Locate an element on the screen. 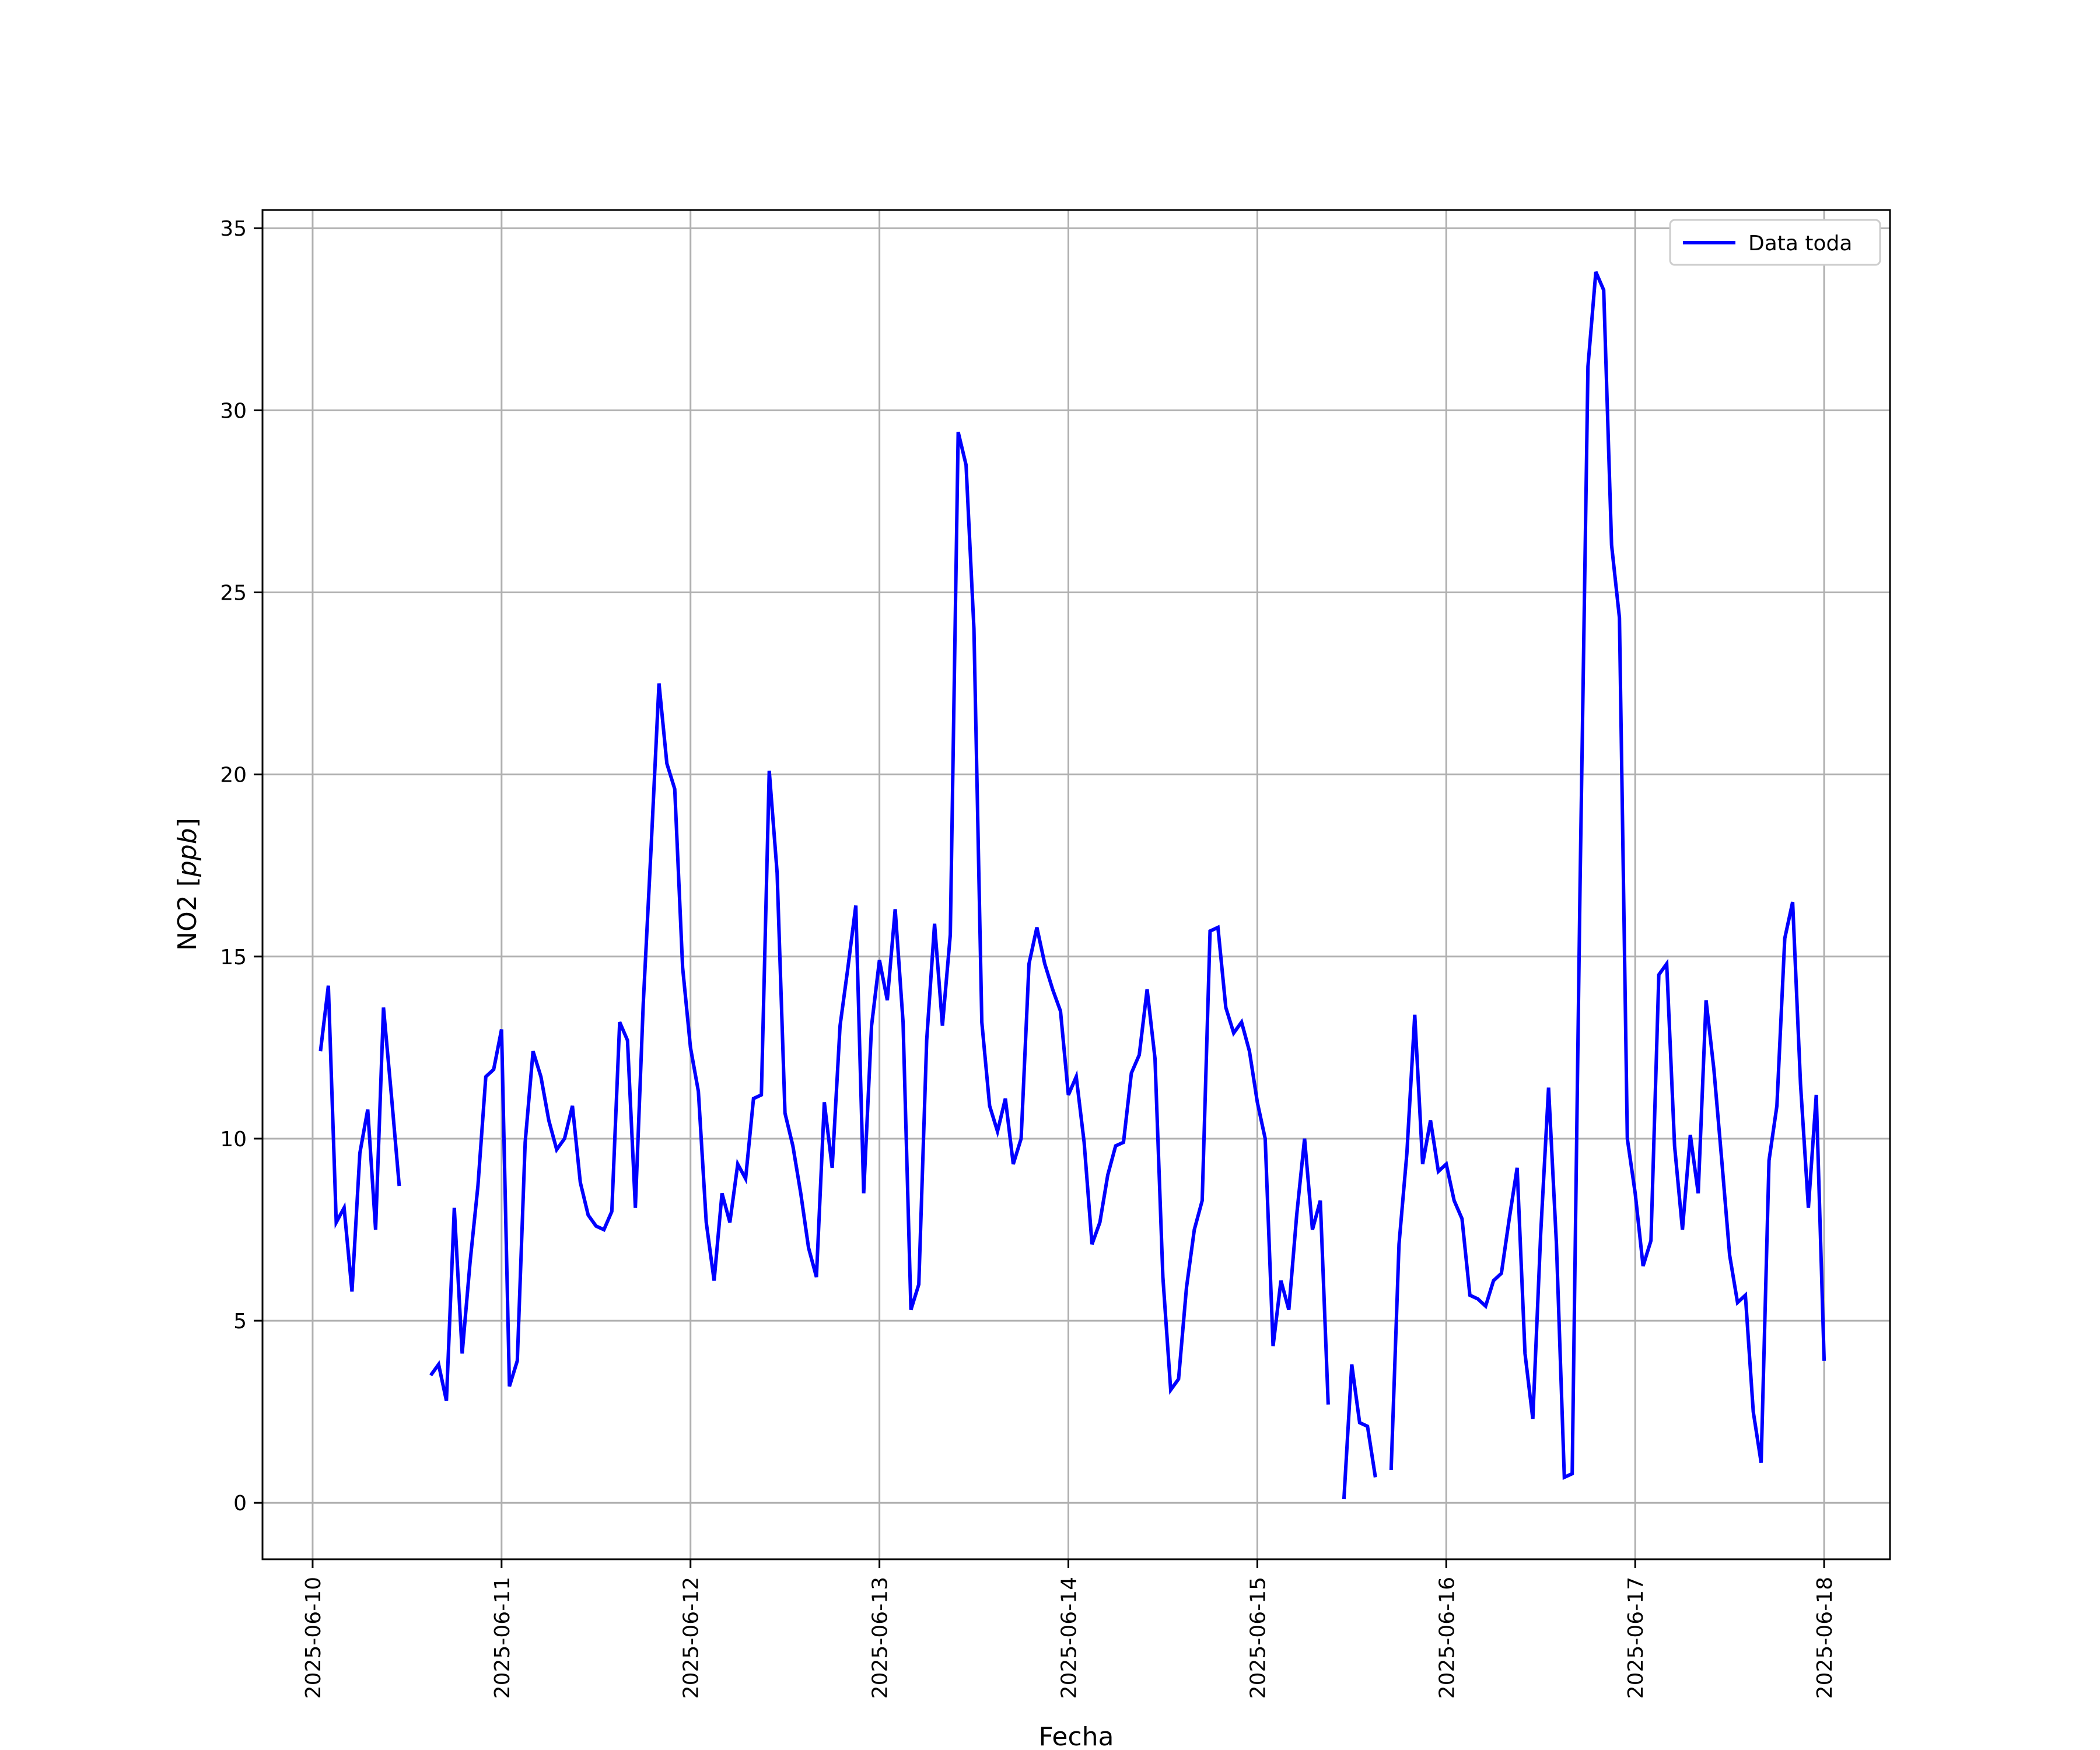 The height and width of the screenshot is (1750, 2100). y-tick-label: 20 is located at coordinates (233, 776).